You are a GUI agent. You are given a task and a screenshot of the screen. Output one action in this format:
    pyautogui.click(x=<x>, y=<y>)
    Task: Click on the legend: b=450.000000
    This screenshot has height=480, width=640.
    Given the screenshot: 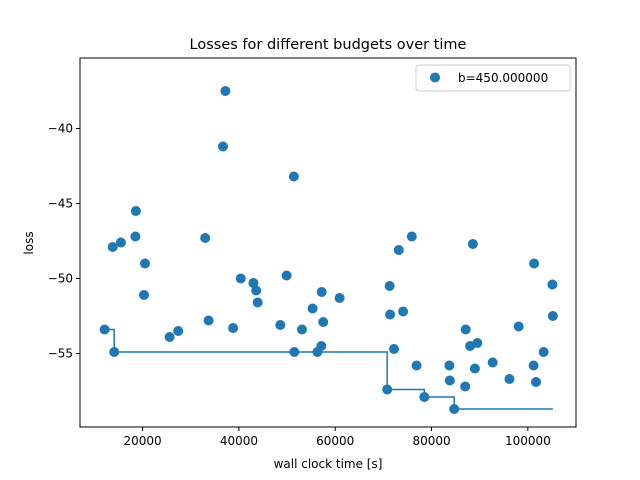 What is the action you would take?
    pyautogui.click(x=493, y=78)
    